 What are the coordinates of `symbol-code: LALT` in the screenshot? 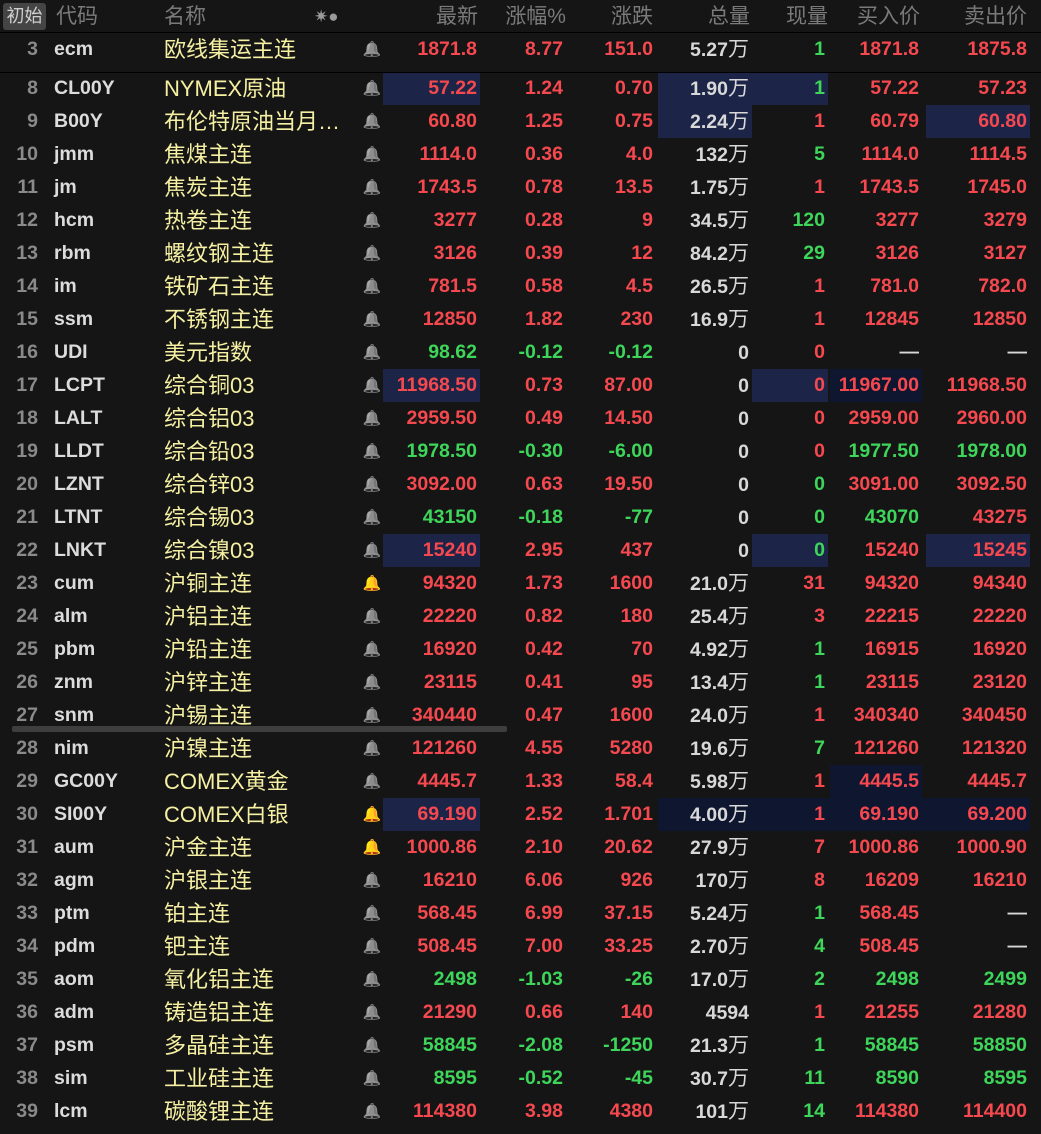 It's located at (78, 418).